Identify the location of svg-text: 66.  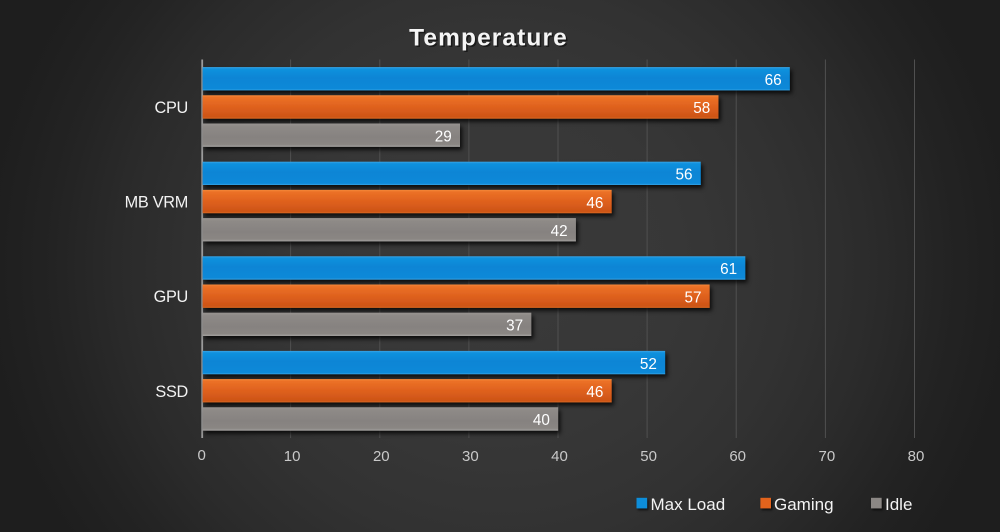
(773, 80).